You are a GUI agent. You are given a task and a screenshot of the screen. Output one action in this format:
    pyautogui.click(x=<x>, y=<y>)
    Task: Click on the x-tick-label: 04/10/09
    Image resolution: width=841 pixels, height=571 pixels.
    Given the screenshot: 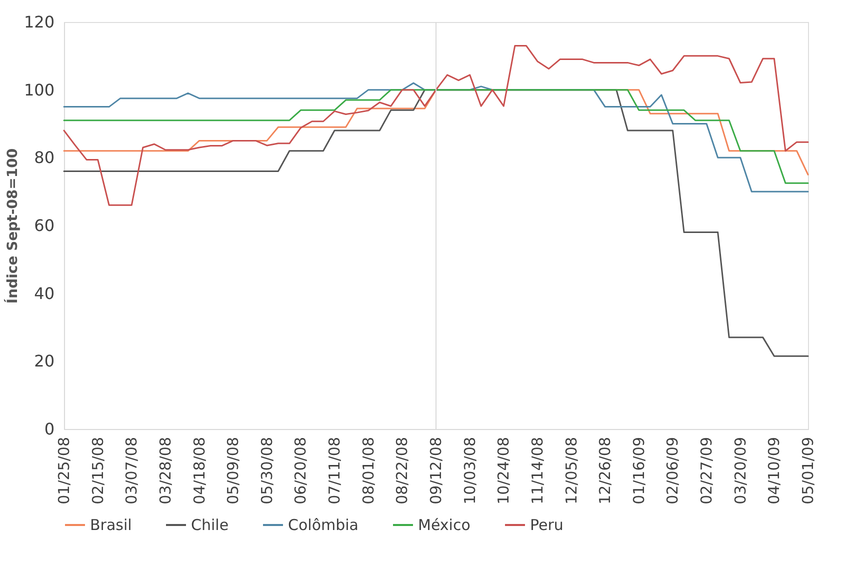 What is the action you would take?
    pyautogui.click(x=774, y=470)
    